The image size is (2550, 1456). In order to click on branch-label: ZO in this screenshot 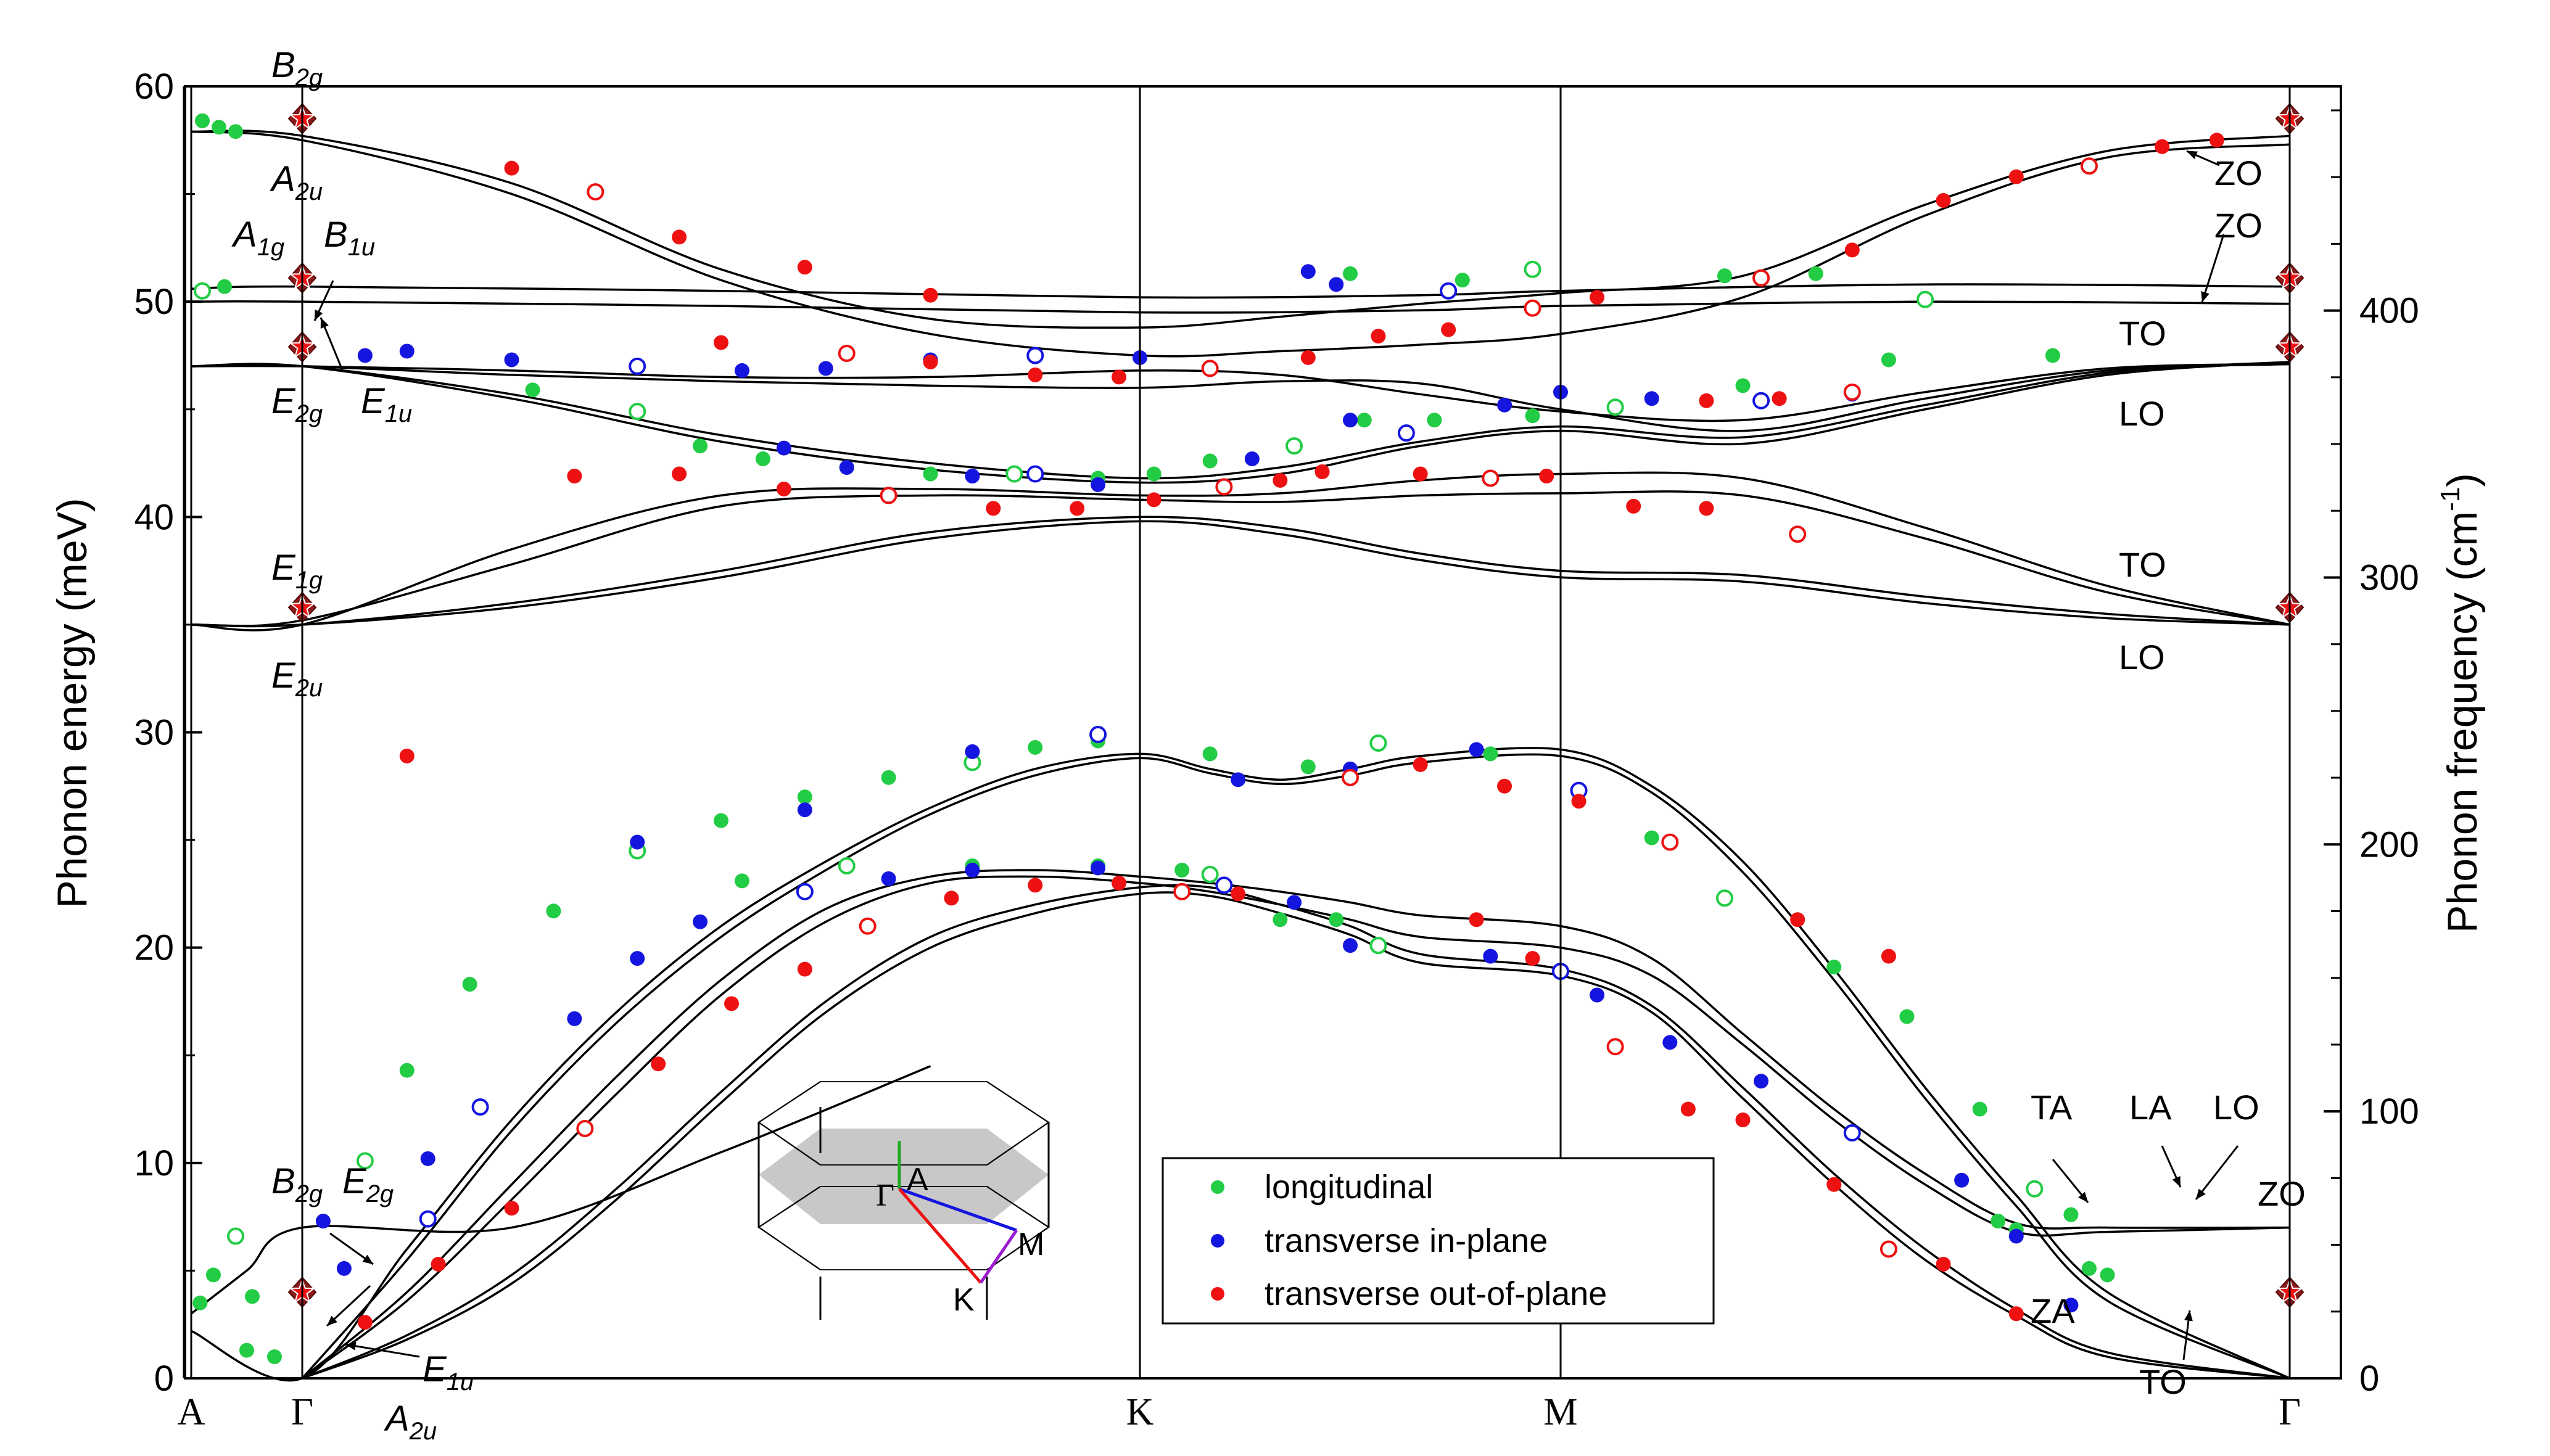, I will do `click(2238, 173)`.